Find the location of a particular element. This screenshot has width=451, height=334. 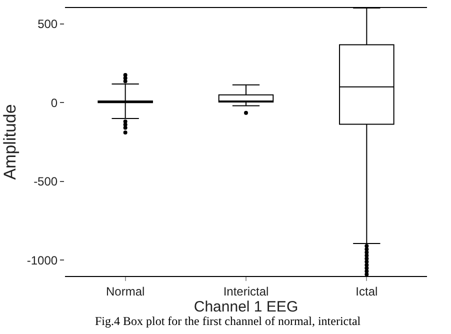

x-tick-label: Ictal is located at coordinates (367, 291).